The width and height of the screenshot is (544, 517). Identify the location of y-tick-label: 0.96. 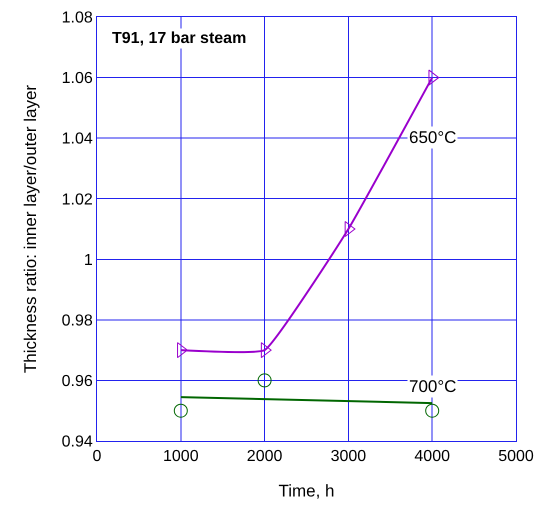
(77, 381).